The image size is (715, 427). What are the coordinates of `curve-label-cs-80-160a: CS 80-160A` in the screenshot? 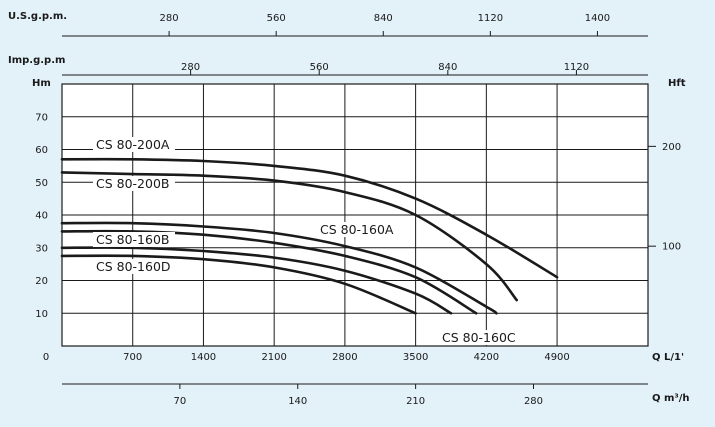 It's located at (357, 229).